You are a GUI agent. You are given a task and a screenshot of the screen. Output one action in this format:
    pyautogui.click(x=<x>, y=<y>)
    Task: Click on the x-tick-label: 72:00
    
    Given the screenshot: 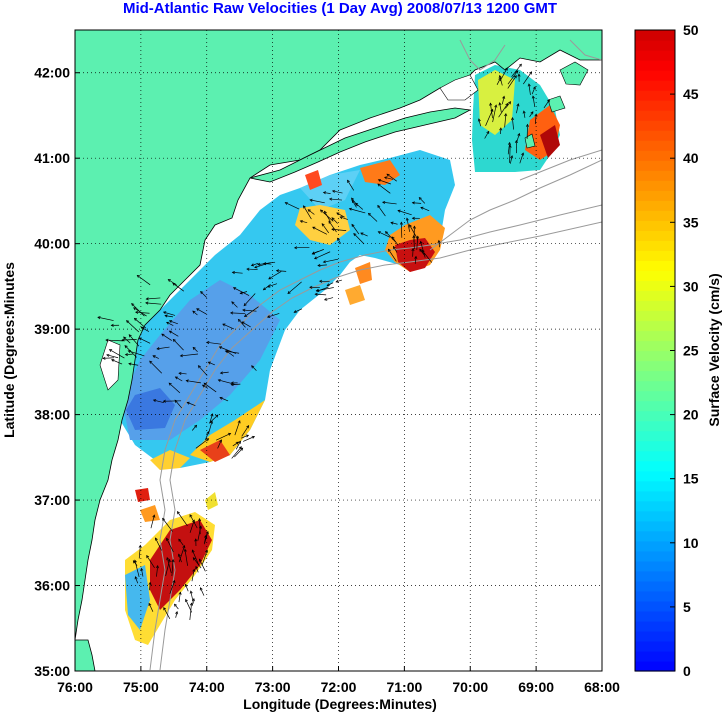 What is the action you would take?
    pyautogui.click(x=339, y=687)
    